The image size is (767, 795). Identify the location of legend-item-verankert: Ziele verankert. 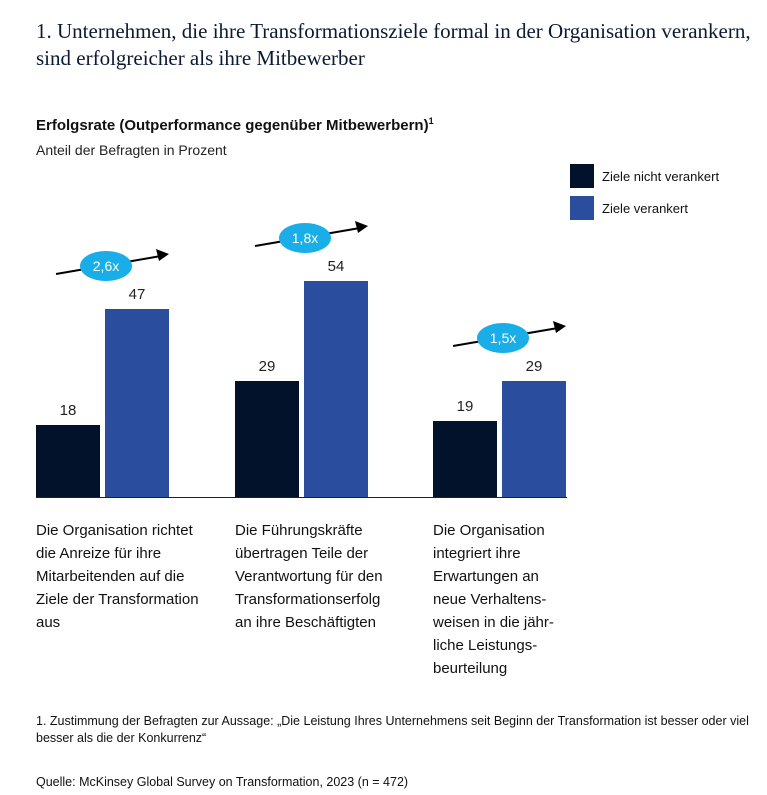
(629, 208).